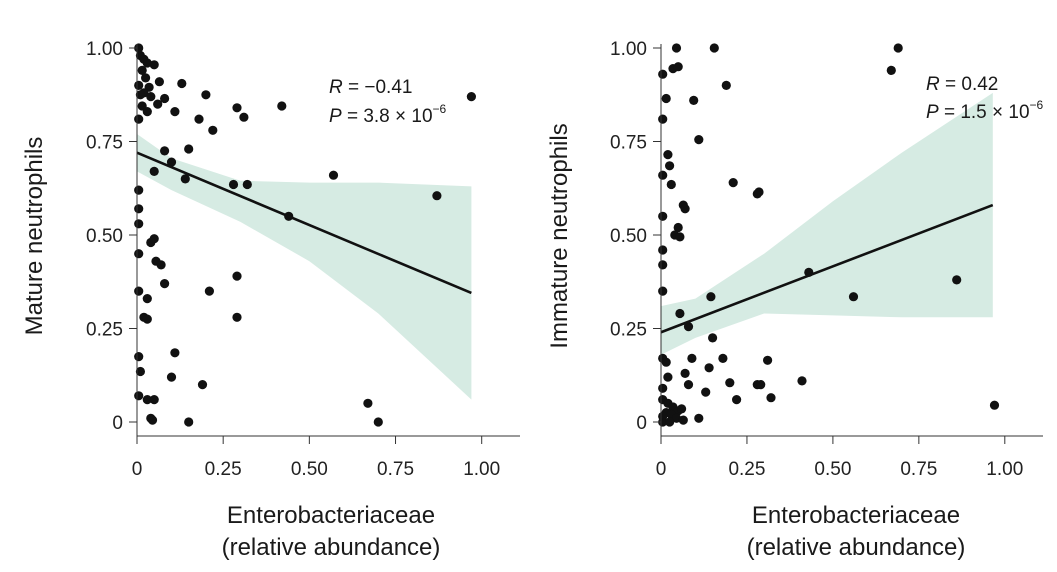 The height and width of the screenshot is (572, 1057). Describe the element at coordinates (827, 268) in the screenshot. I see `fit-line` at that location.